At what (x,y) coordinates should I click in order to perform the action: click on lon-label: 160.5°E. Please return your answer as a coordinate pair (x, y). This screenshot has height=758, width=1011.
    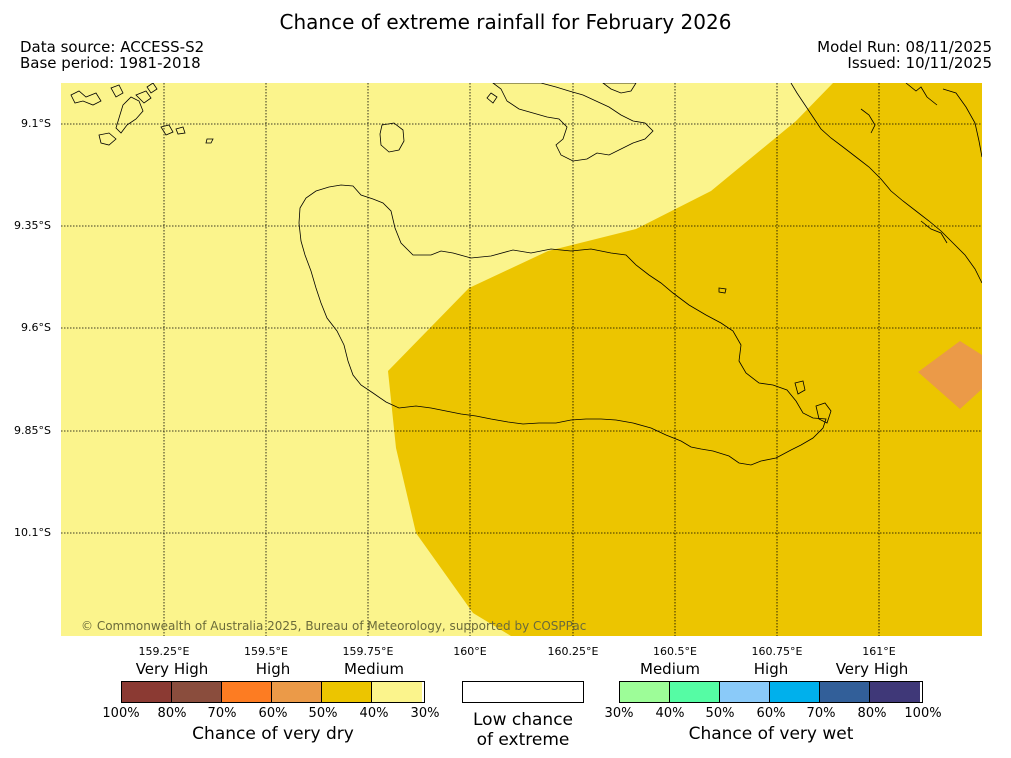
    Looking at the image, I should click on (675, 651).